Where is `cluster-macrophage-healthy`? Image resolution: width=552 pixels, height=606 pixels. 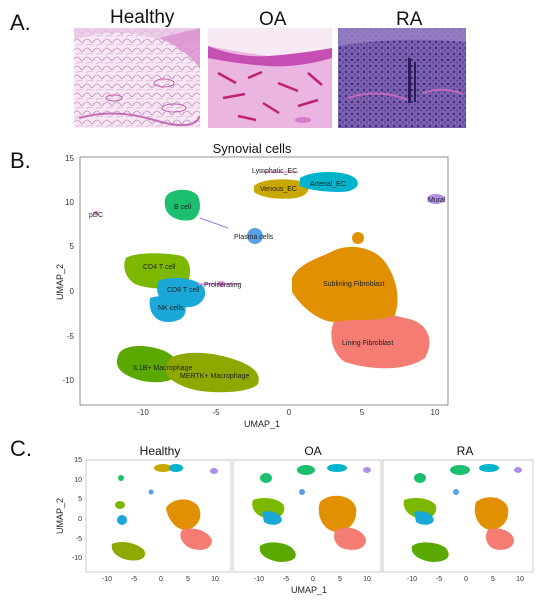
cluster-macrophage-healthy is located at coordinates (128, 551).